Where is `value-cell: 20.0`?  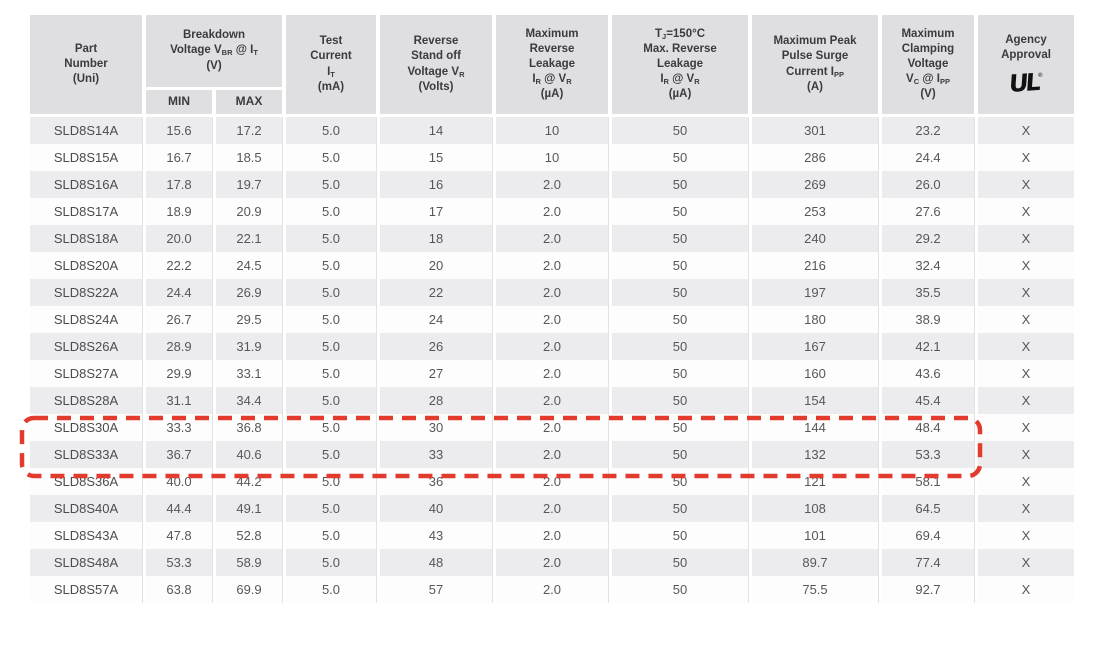 value-cell: 20.0 is located at coordinates (179, 238).